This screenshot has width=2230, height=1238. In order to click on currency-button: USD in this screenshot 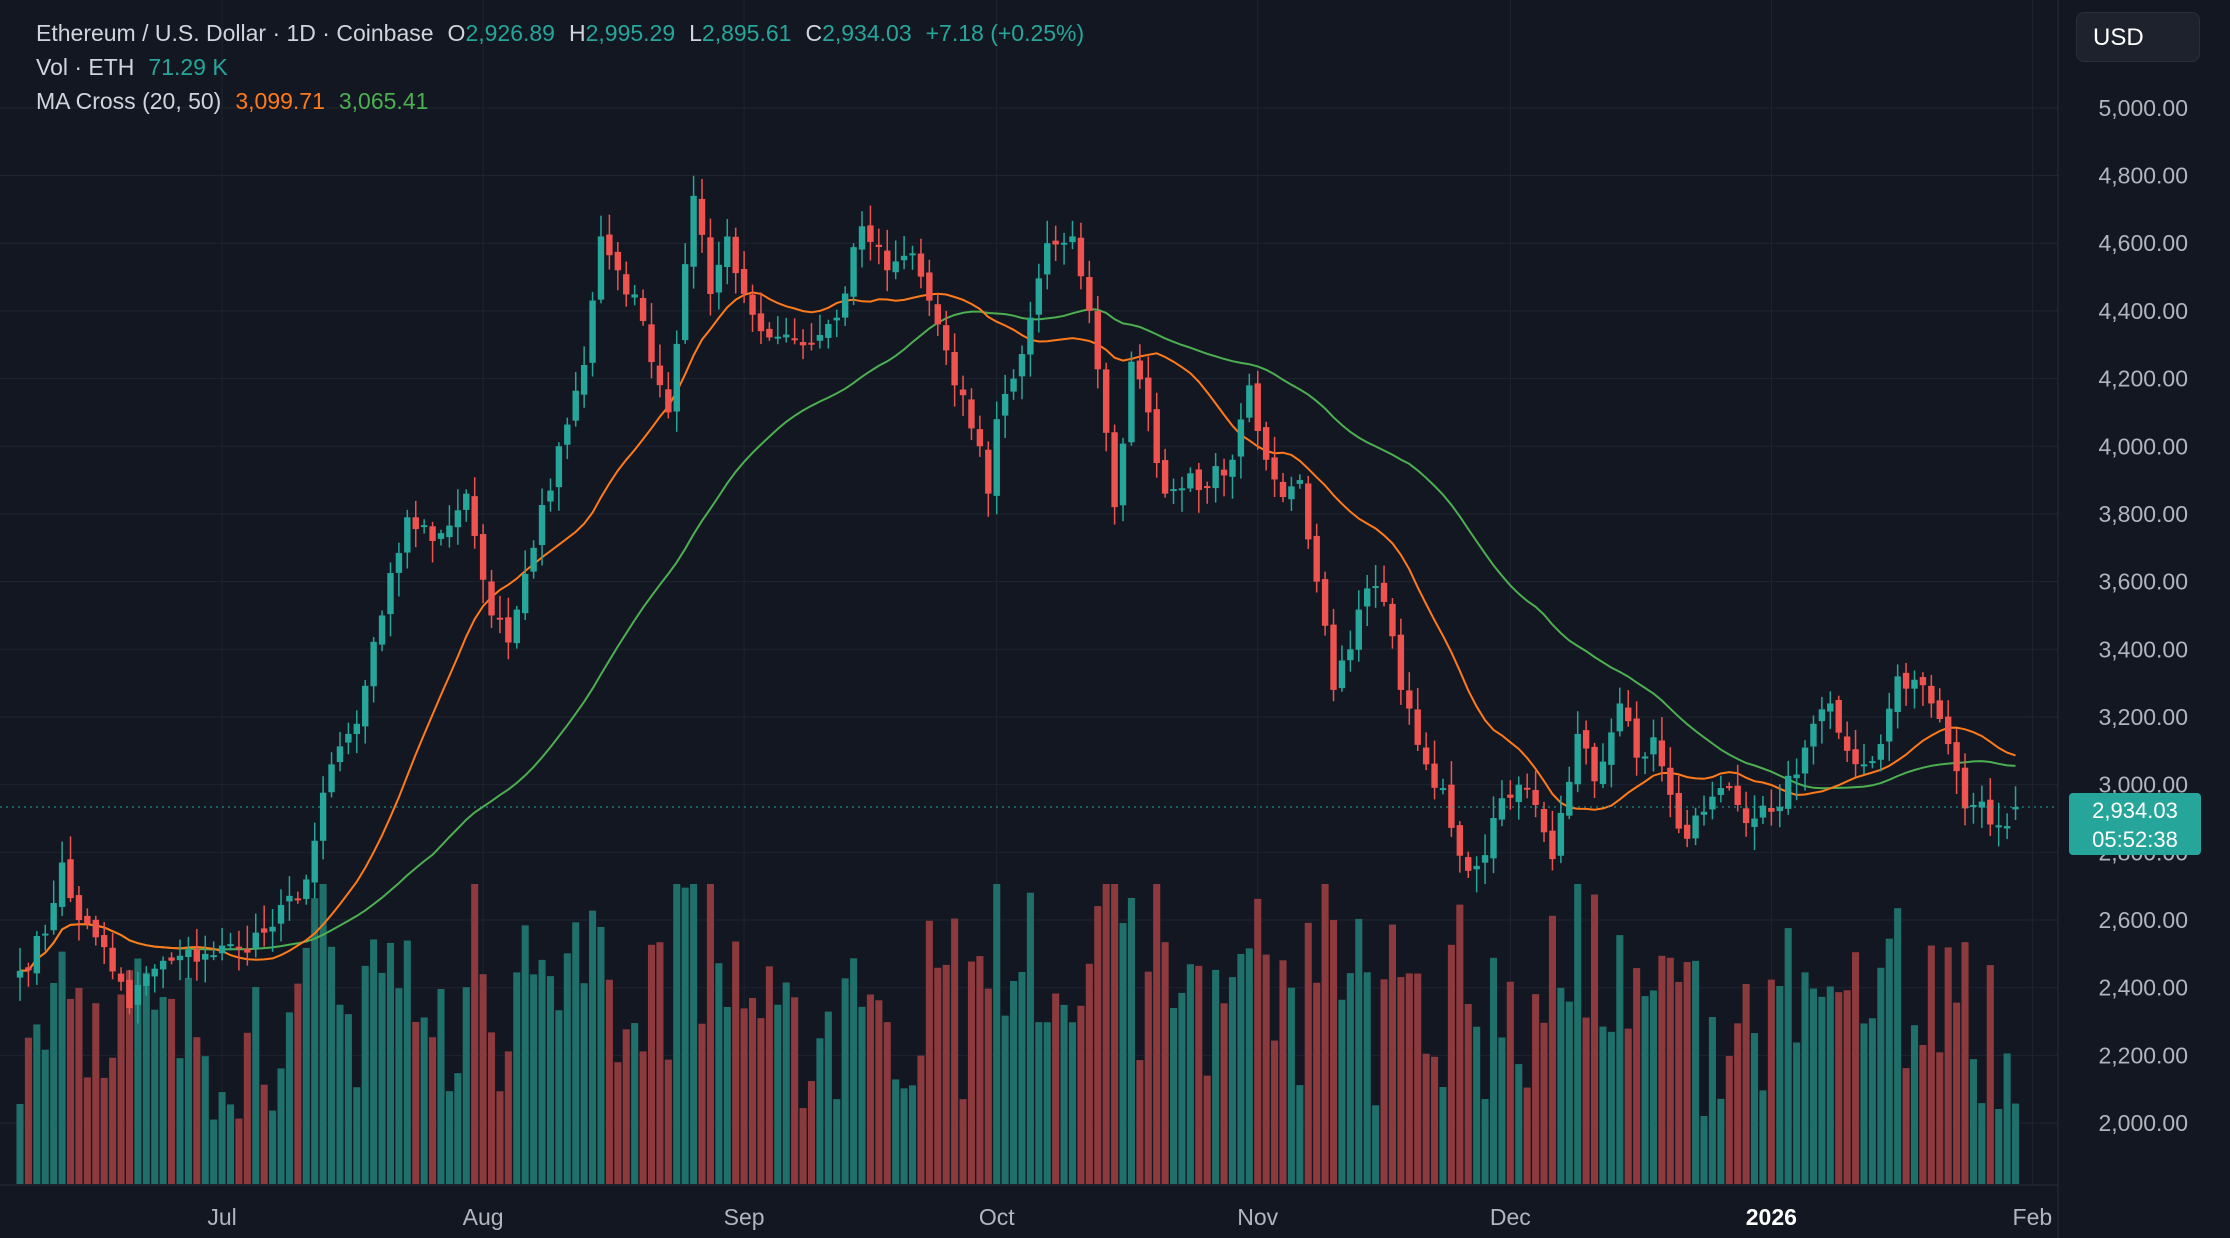, I will do `click(2138, 37)`.